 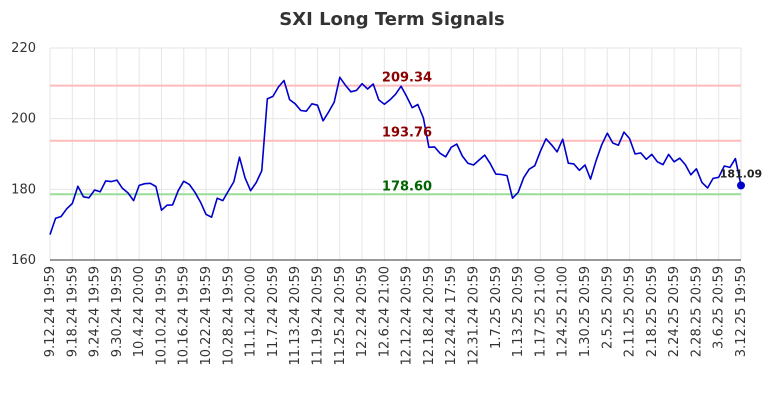 I want to click on x-tick-label: 12.18.24 20:59, so click(x=429, y=316).